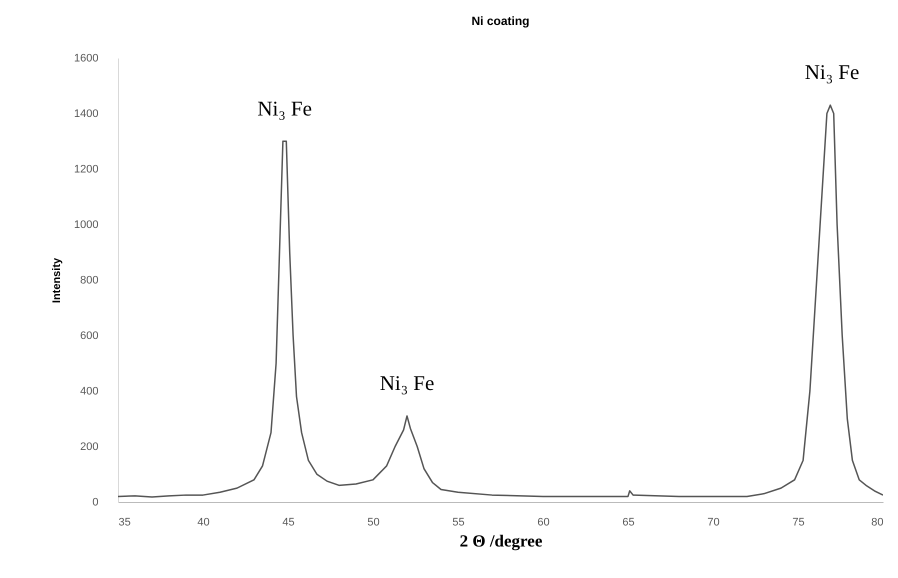 The width and height of the screenshot is (898, 578). I want to click on y-tick-label: 600, so click(89, 336).